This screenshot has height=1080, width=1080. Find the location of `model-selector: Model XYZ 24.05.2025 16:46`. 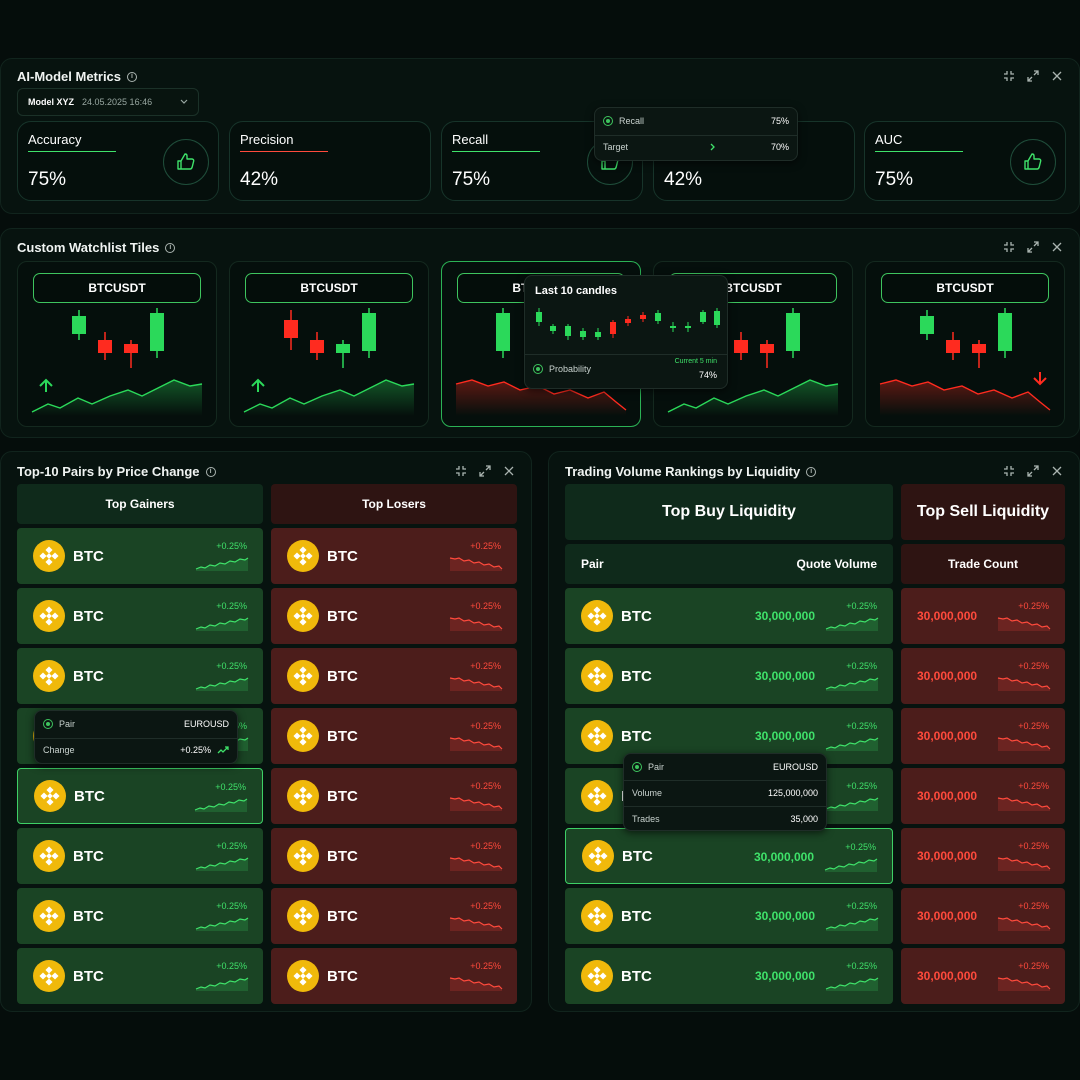

model-selector: Model XYZ 24.05.2025 16:46 is located at coordinates (108, 102).